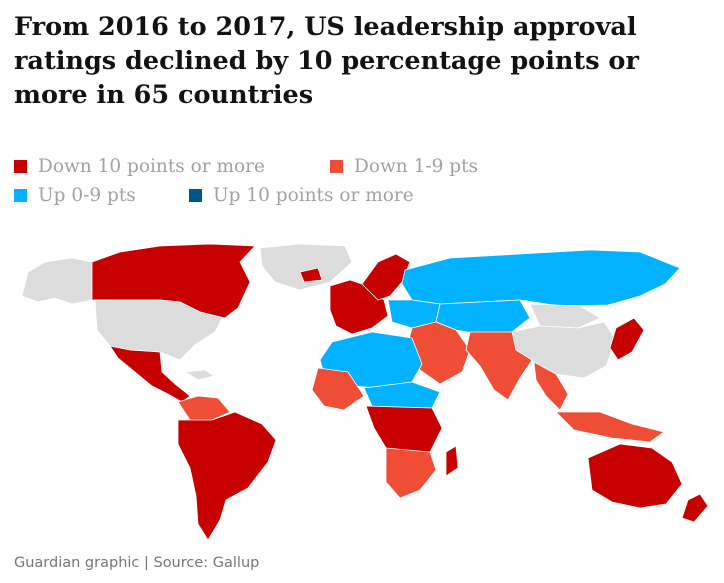  I want to click on region-new-zealand, so click(695, 508).